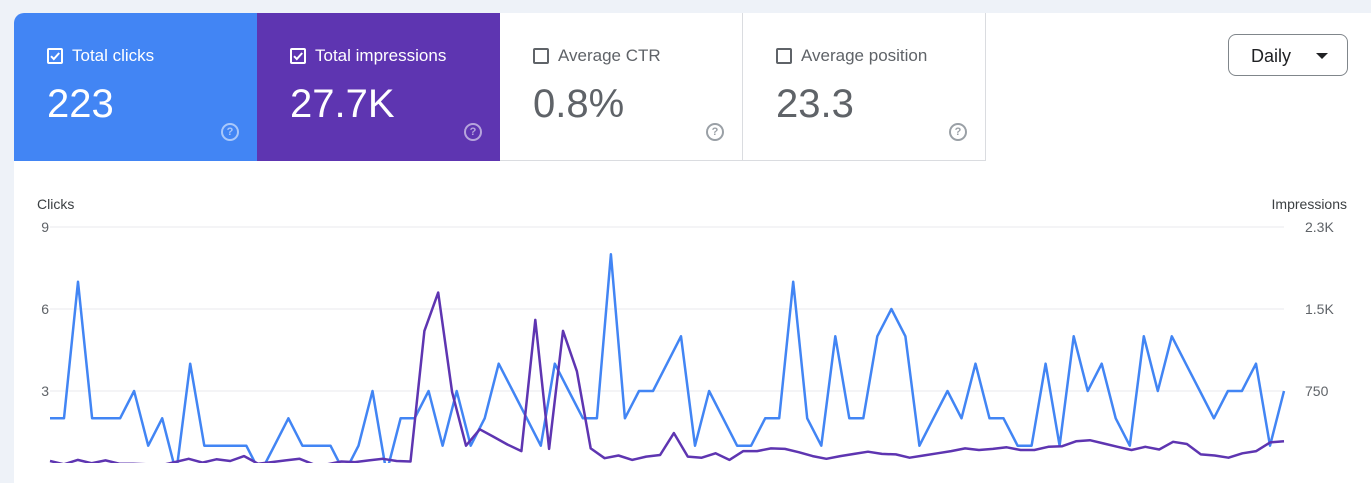  Describe the element at coordinates (1271, 56) in the screenshot. I see `granularity-value: Daily` at that location.